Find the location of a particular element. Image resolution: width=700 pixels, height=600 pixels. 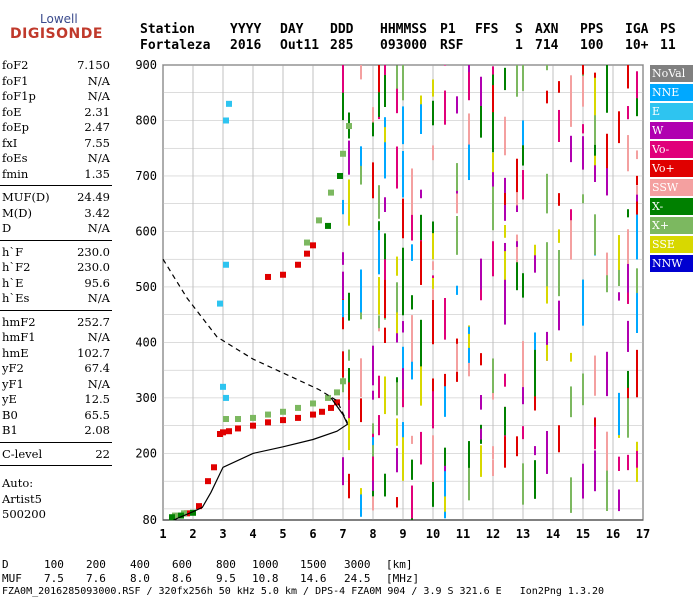

x-tick-label: 15 is located at coordinates (583, 534).